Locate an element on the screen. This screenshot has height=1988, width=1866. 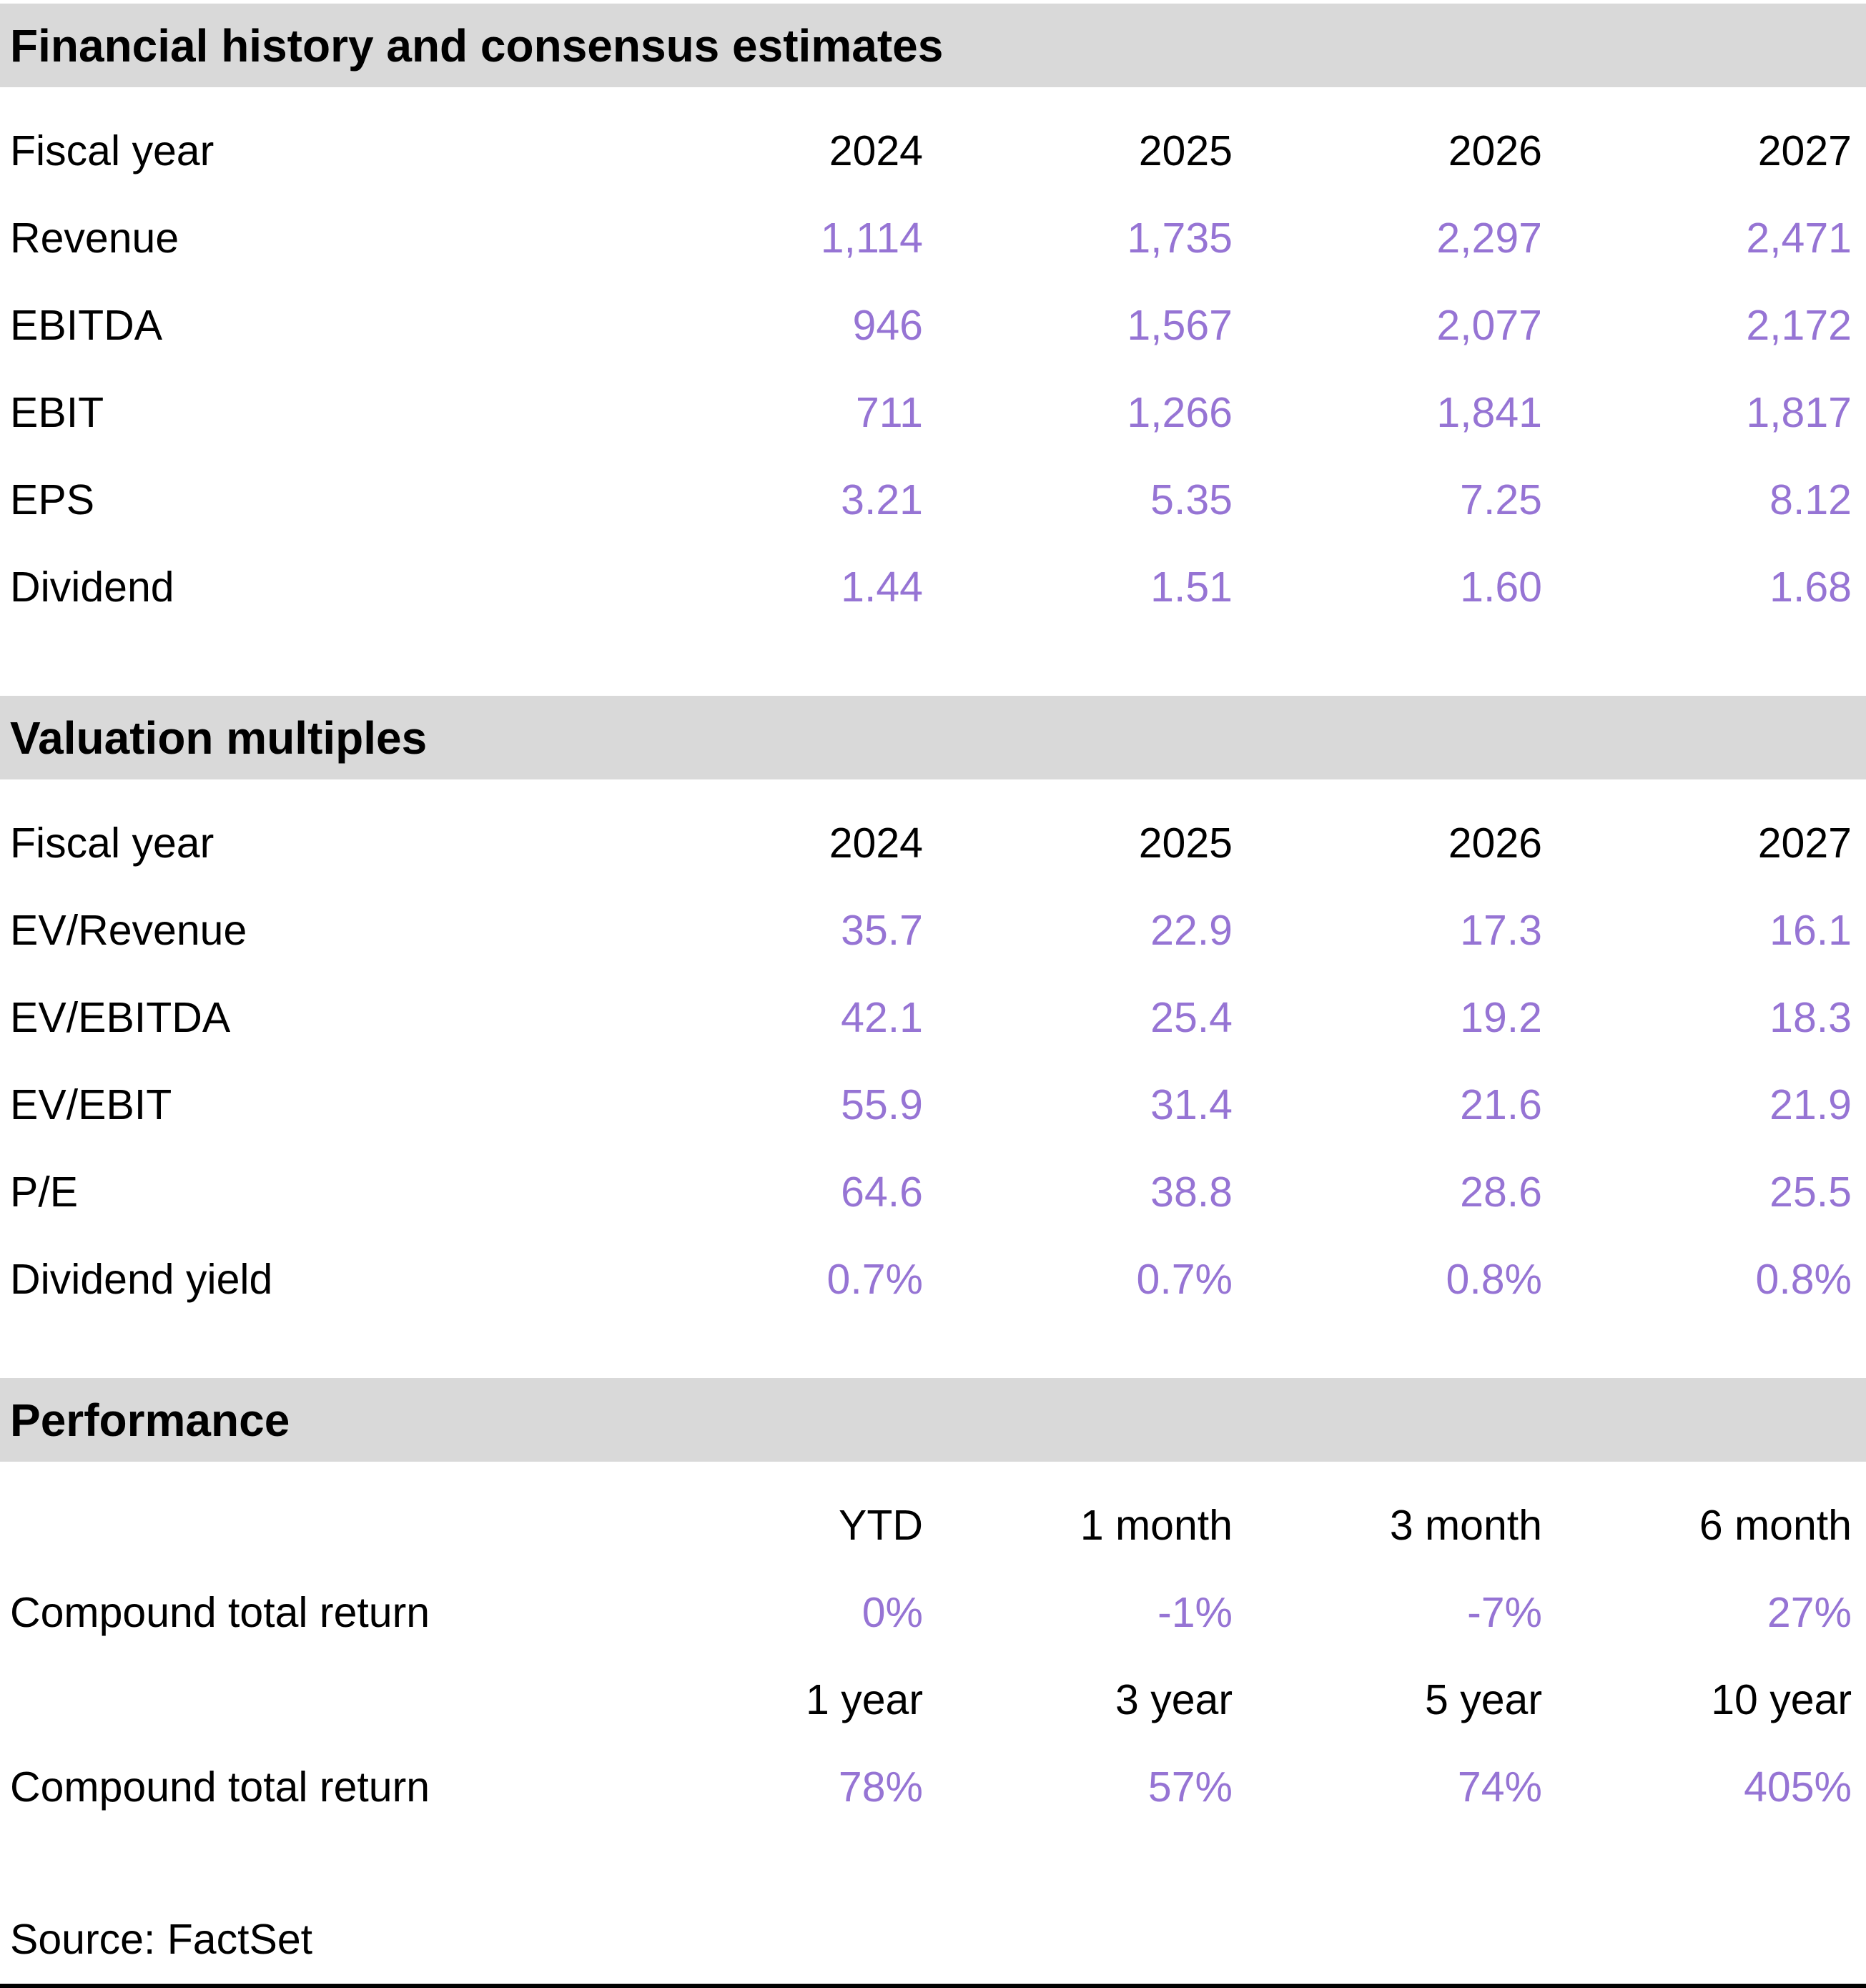
cell-value: 8.12 is located at coordinates (1810, 499).